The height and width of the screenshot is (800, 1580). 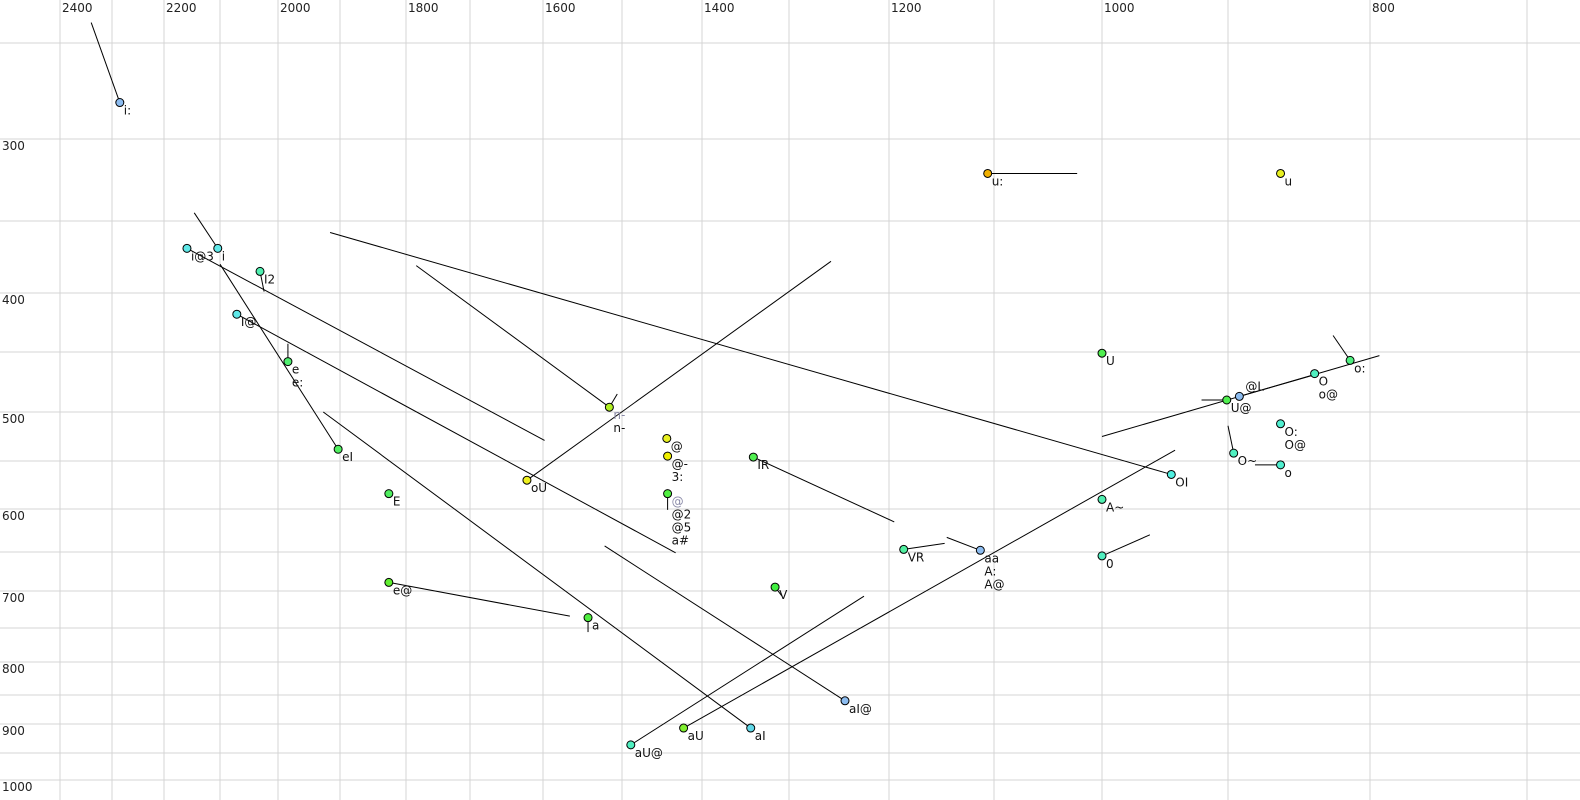 I want to click on vowel-label: e:, so click(x=297, y=383).